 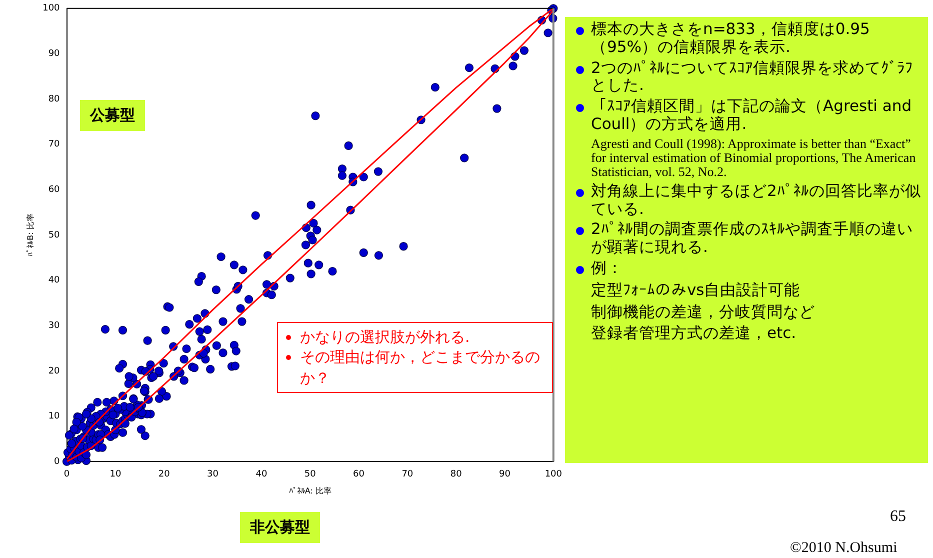 What do you see at coordinates (116, 474) in the screenshot?
I see `x-tick-label: 10` at bounding box center [116, 474].